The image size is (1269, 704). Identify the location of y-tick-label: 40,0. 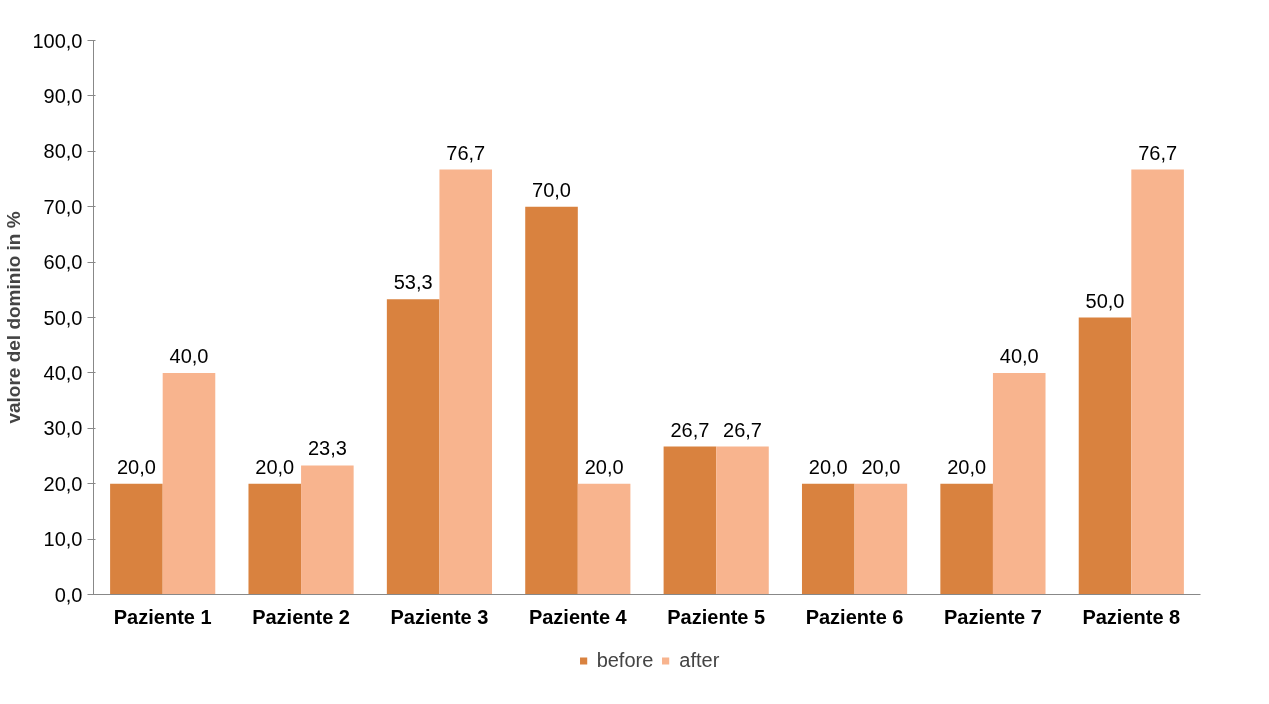
(63, 372).